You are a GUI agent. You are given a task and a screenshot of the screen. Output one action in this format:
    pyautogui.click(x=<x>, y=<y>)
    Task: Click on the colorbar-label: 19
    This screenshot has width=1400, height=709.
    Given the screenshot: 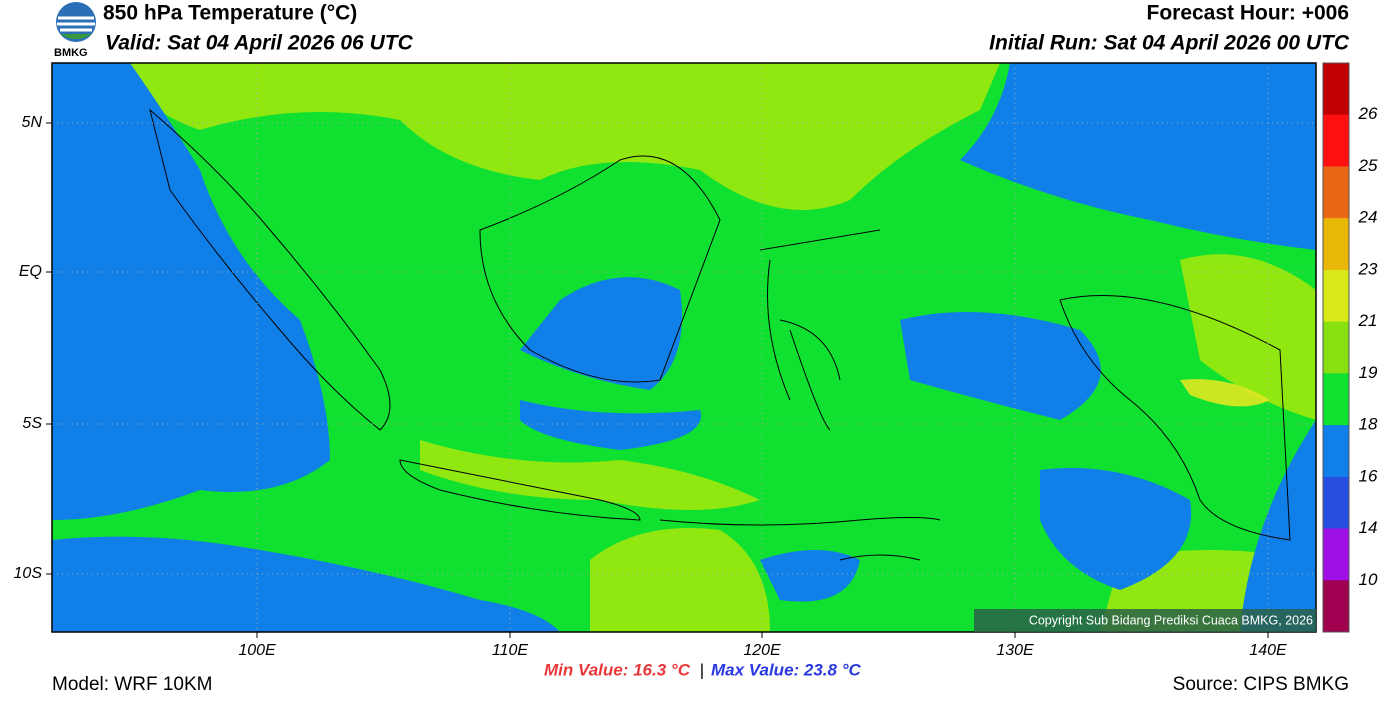 What is the action you would take?
    pyautogui.click(x=1368, y=372)
    